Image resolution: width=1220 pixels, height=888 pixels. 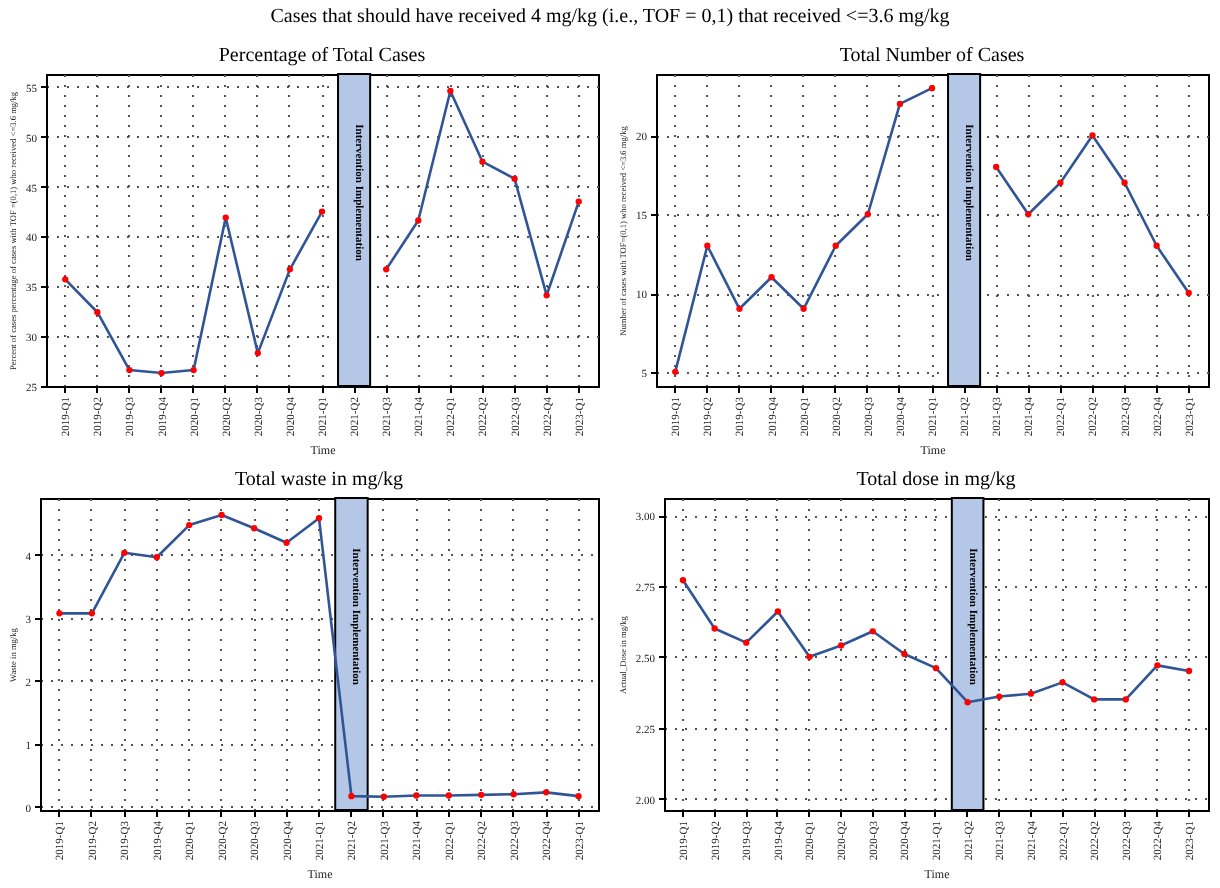 I want to click on line-series, so click(x=319, y=655).